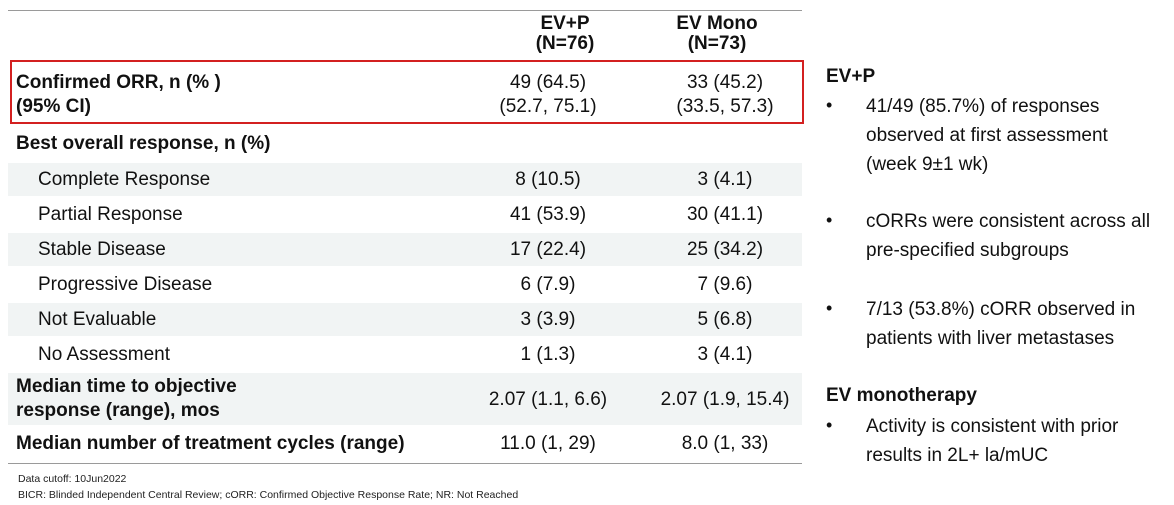 The width and height of the screenshot is (1174, 505). Describe the element at coordinates (143, 143) in the screenshot. I see `bor-header: Best overall response, n (%)` at that location.